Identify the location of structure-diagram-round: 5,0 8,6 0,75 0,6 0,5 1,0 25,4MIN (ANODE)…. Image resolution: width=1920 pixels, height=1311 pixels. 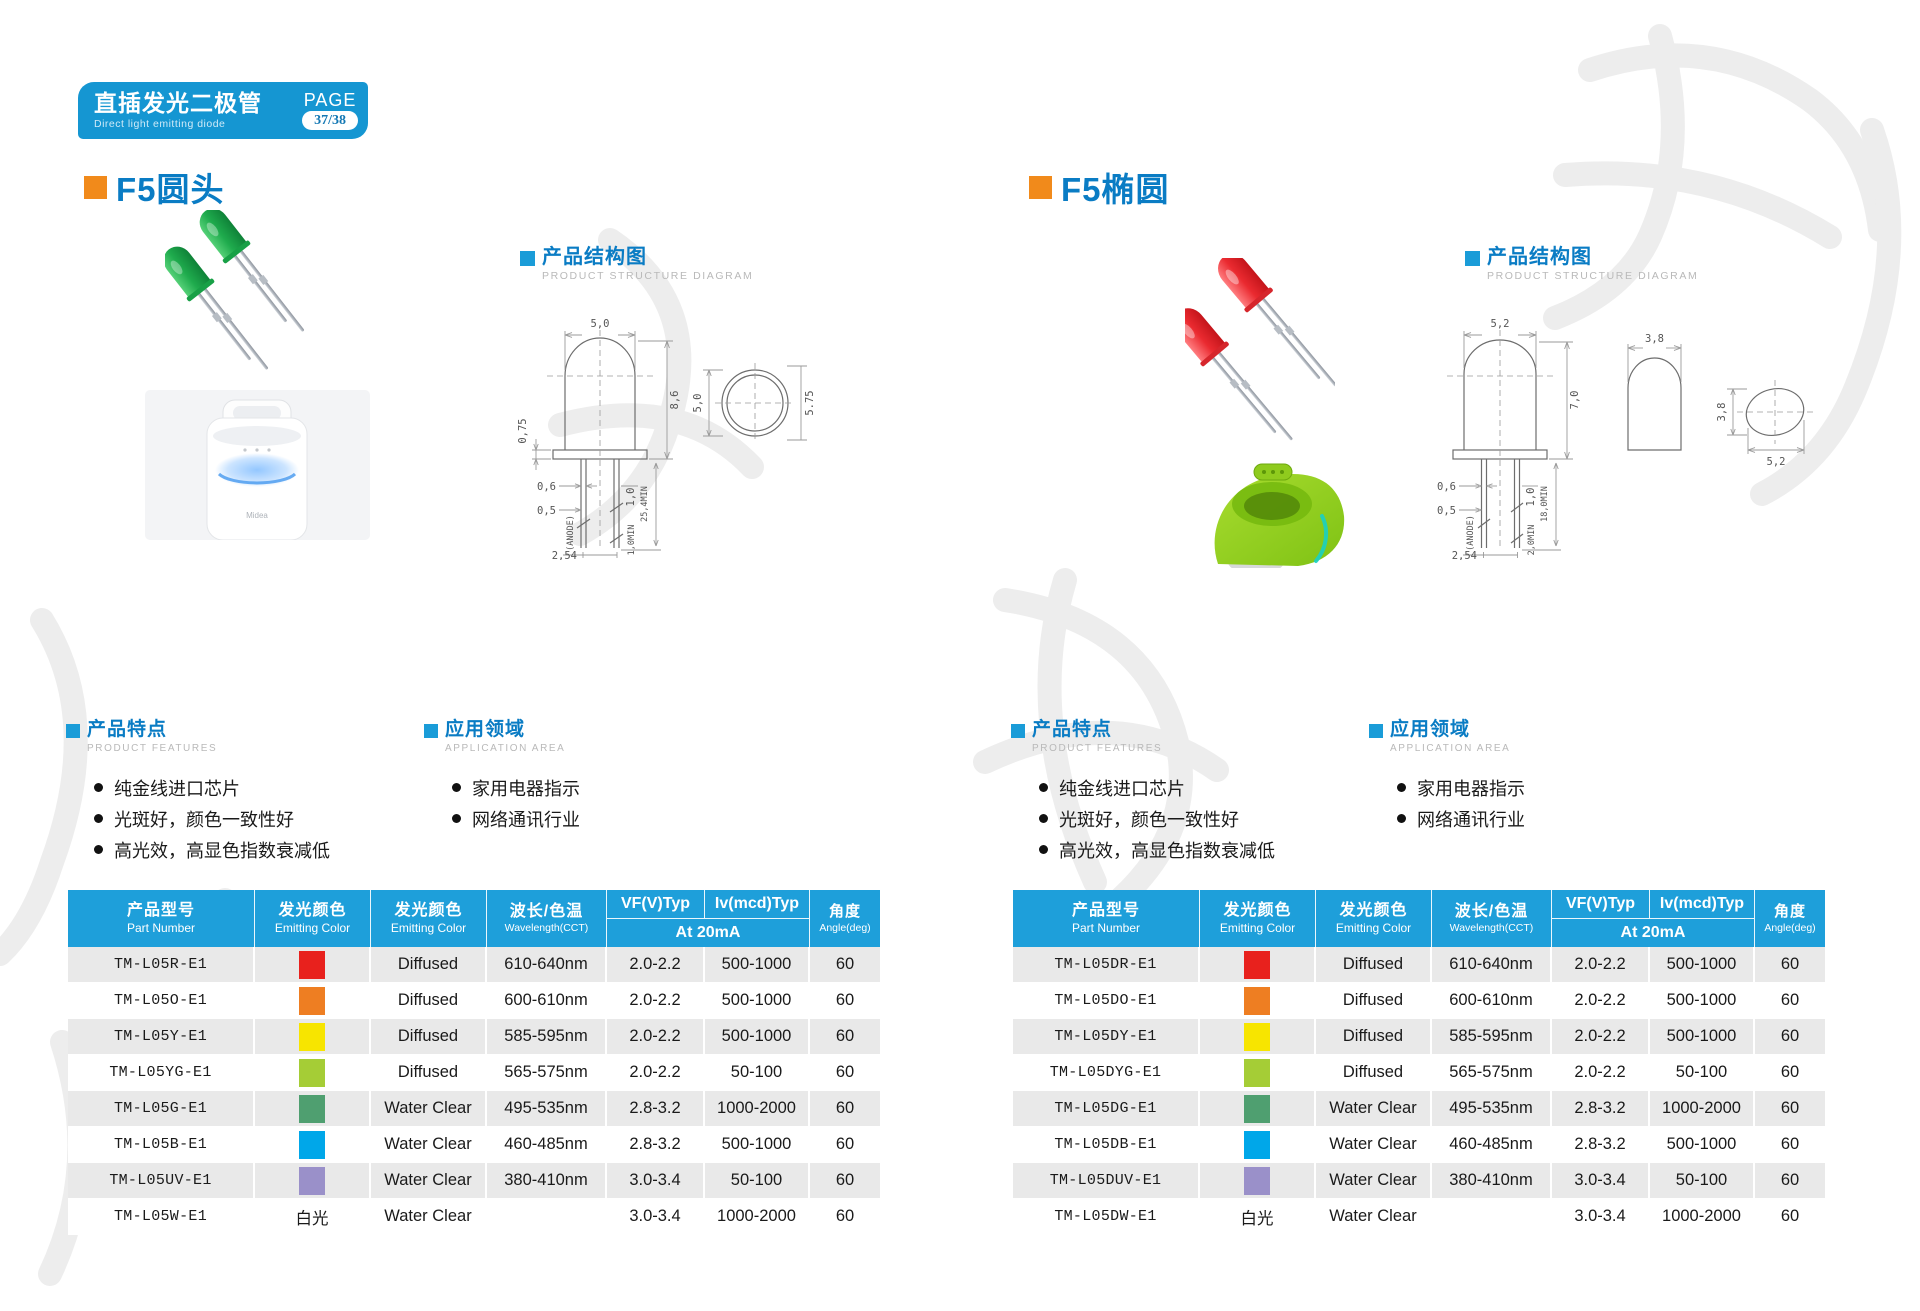
(666, 439).